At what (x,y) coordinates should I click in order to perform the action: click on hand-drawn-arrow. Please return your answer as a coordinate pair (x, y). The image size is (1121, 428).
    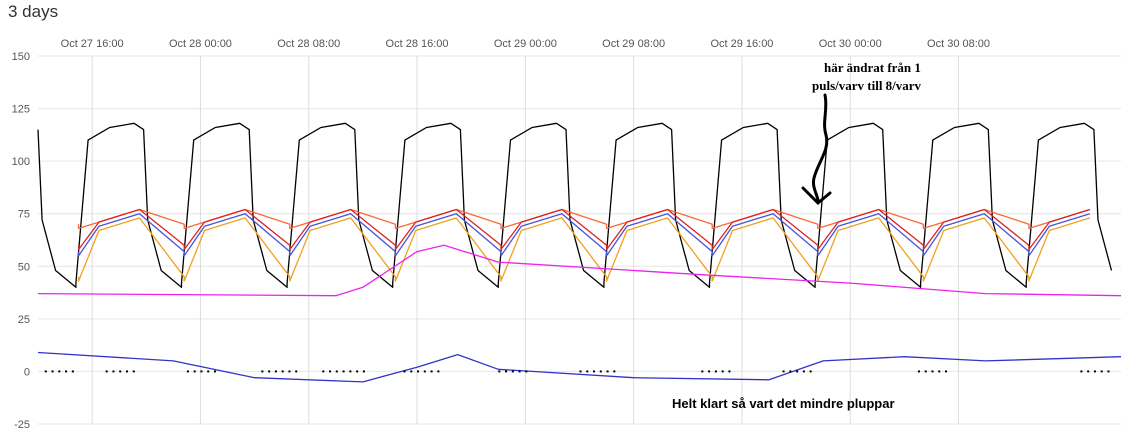
    Looking at the image, I should click on (816, 149).